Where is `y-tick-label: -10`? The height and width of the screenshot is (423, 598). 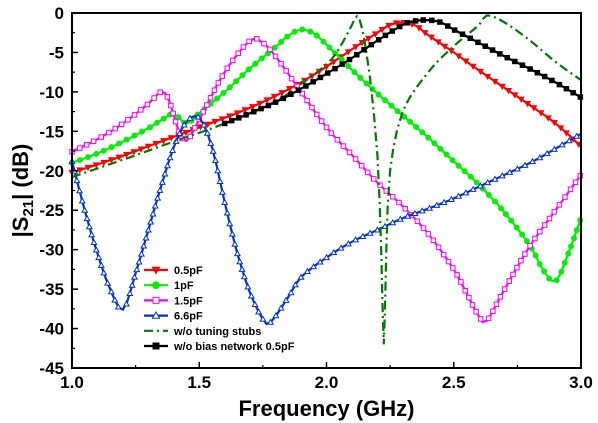 y-tick-label: -10 is located at coordinates (51, 92).